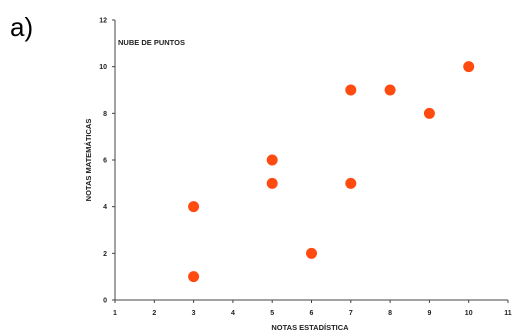 The image size is (515, 334). Describe the element at coordinates (390, 313) in the screenshot. I see `x-tick-label: 8` at that location.